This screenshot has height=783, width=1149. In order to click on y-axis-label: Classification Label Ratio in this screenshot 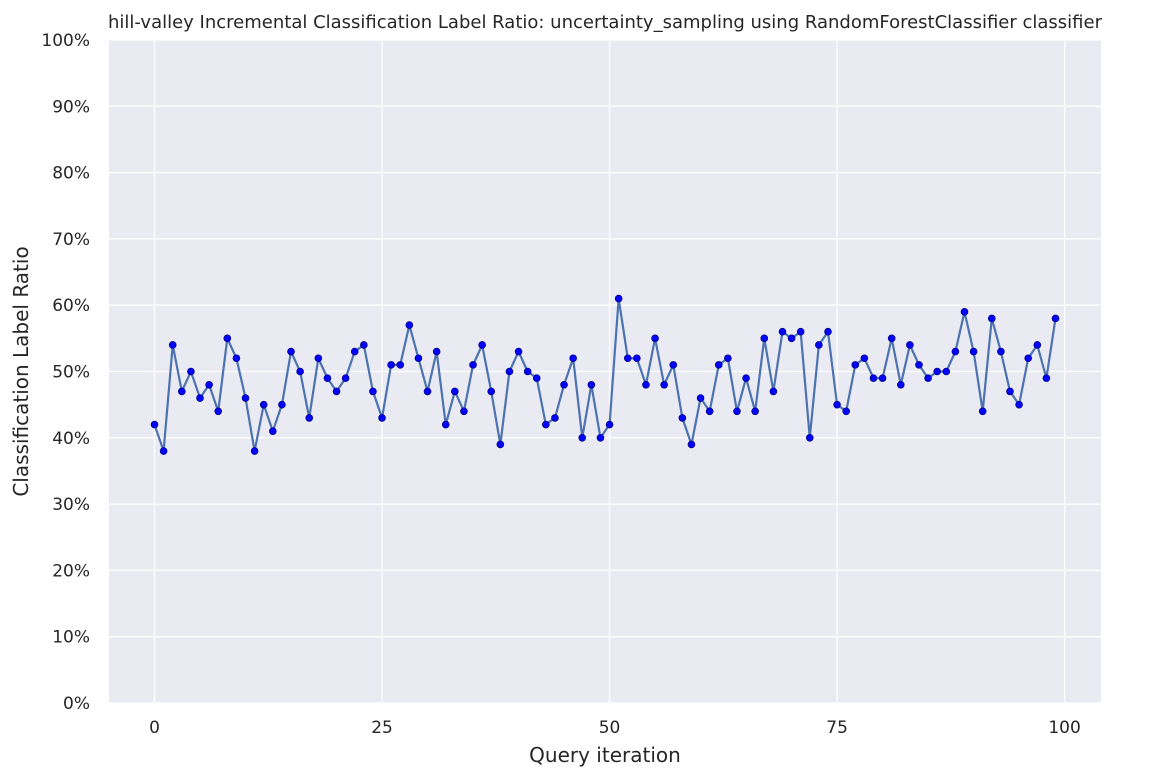, I will do `click(21, 371)`.